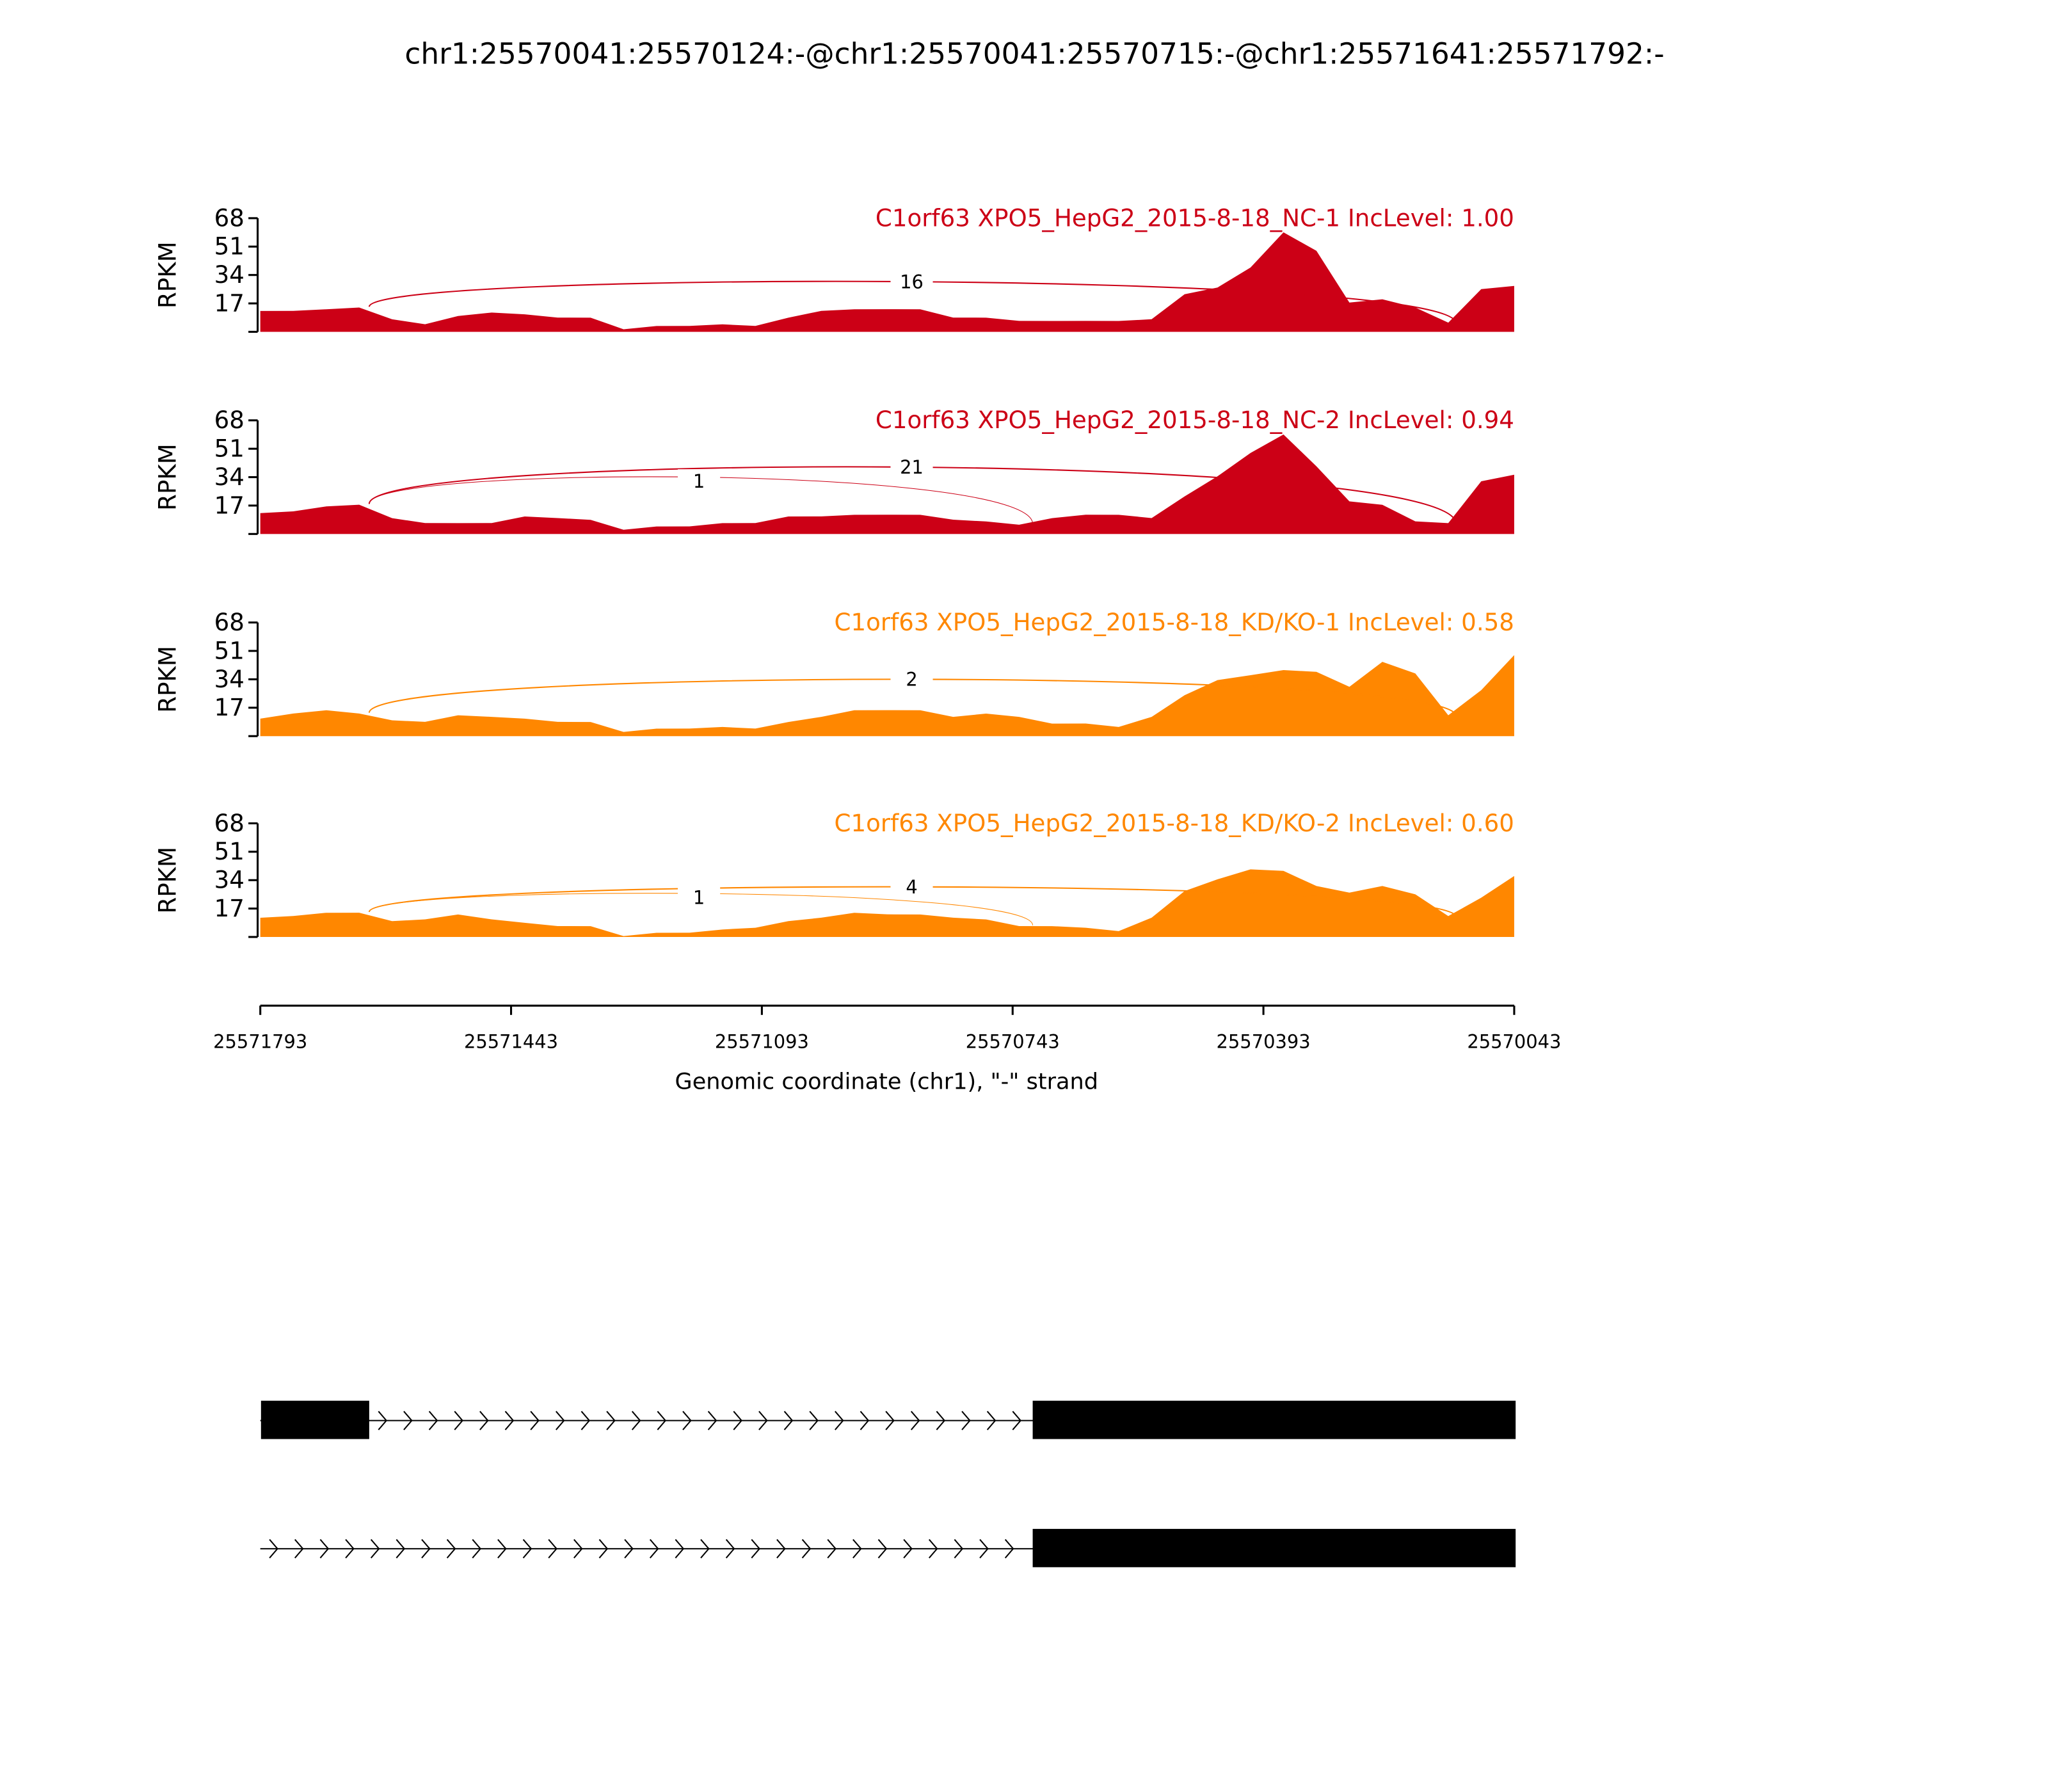 The height and width of the screenshot is (1792, 2048). I want to click on junction-count-label: 2, so click(911, 680).